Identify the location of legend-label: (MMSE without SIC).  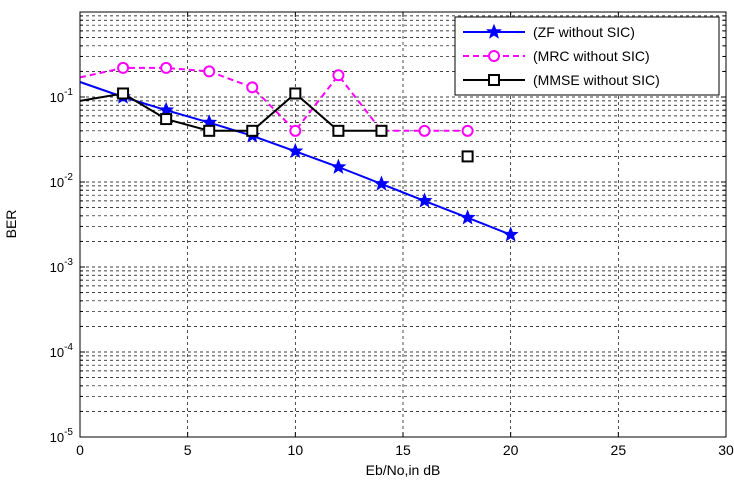
(596, 80).